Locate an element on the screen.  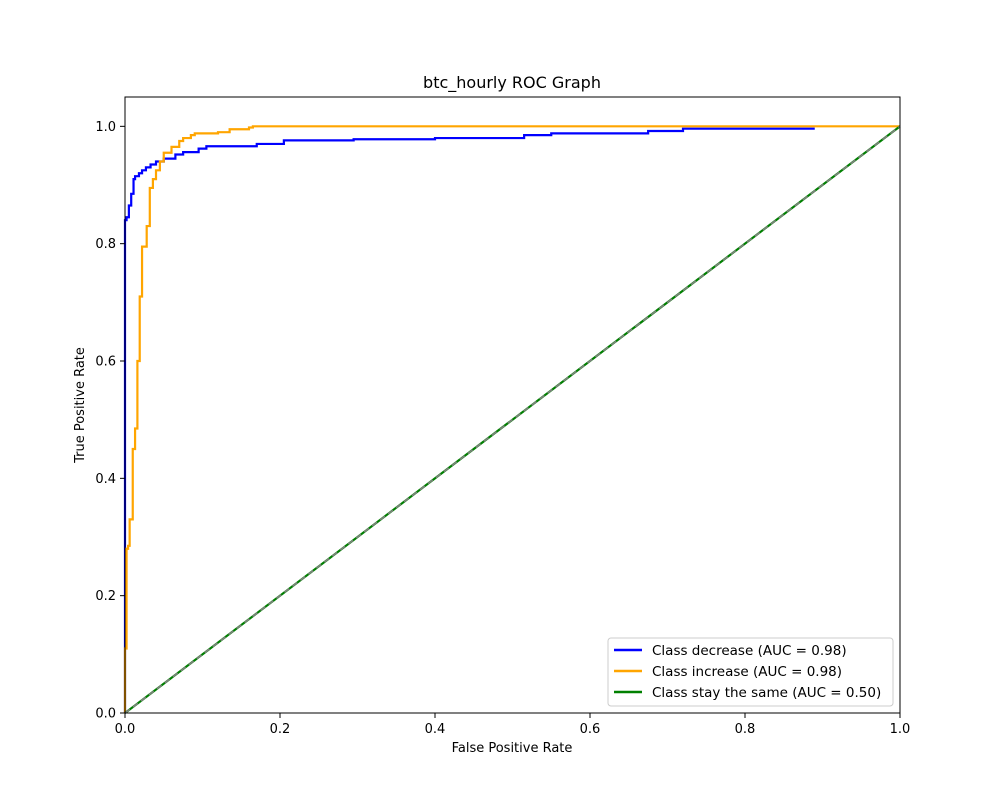
y-tick-label: 0.4 is located at coordinates (105, 479).